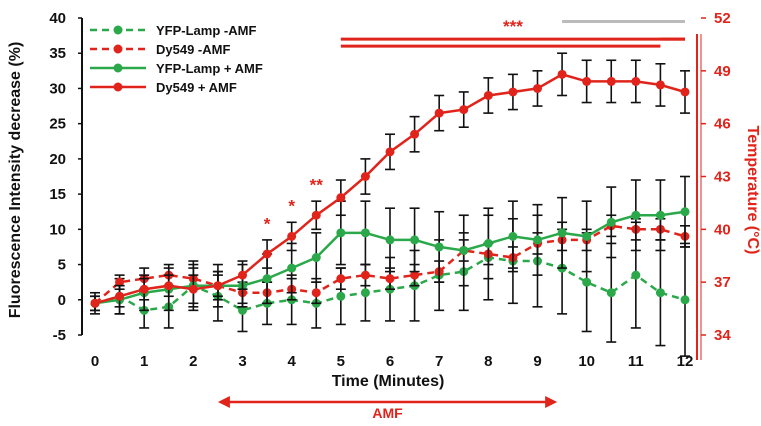 The image size is (761, 426). Describe the element at coordinates (193, 361) in the screenshot. I see `x-tick-label: 2` at that location.